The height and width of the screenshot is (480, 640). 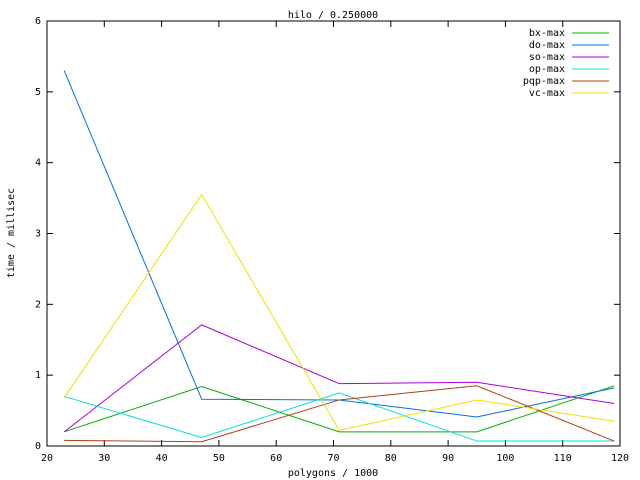 I want to click on x-tick-label: 120, so click(x=620, y=458).